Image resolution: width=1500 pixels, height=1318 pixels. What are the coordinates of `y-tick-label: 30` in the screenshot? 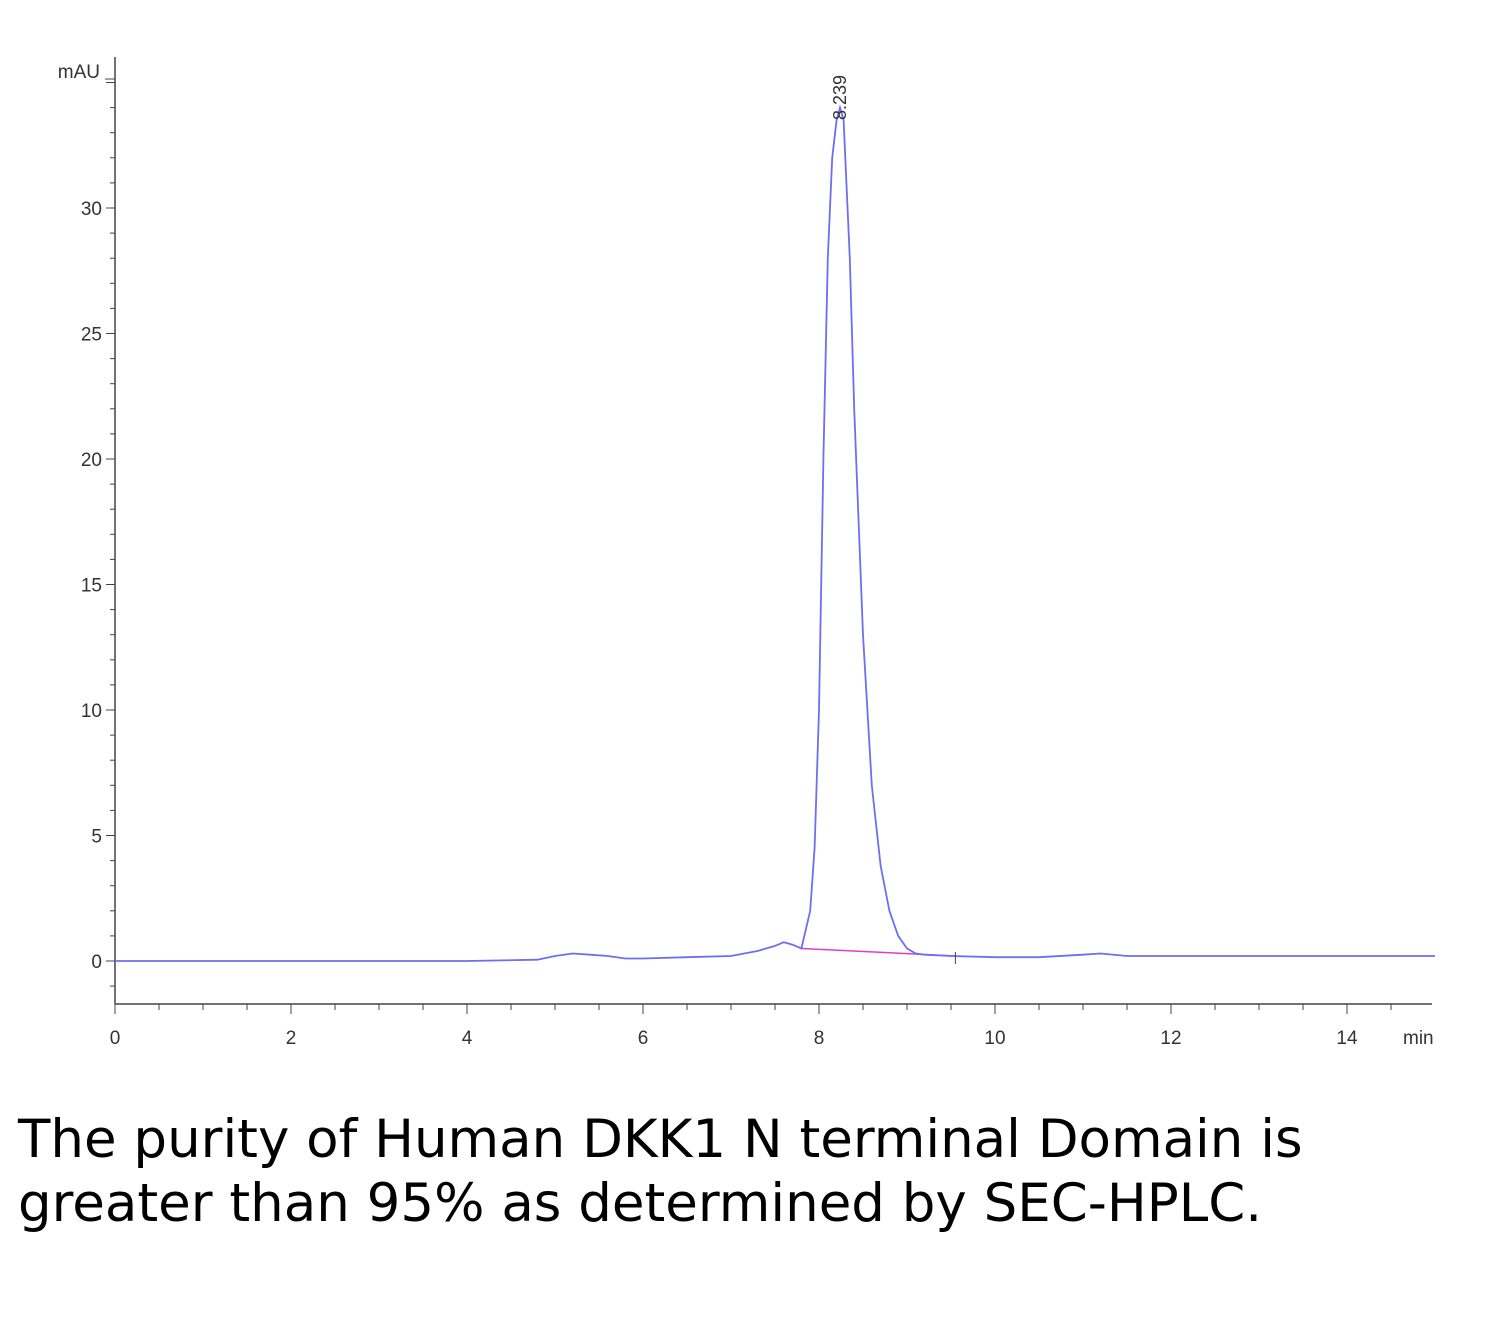 It's located at (91, 209).